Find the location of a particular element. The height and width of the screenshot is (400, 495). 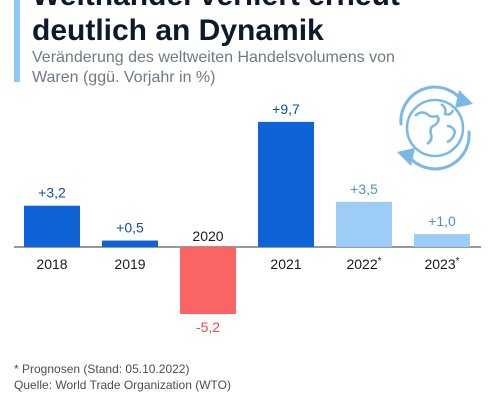

globe-icon is located at coordinates (435, 128).